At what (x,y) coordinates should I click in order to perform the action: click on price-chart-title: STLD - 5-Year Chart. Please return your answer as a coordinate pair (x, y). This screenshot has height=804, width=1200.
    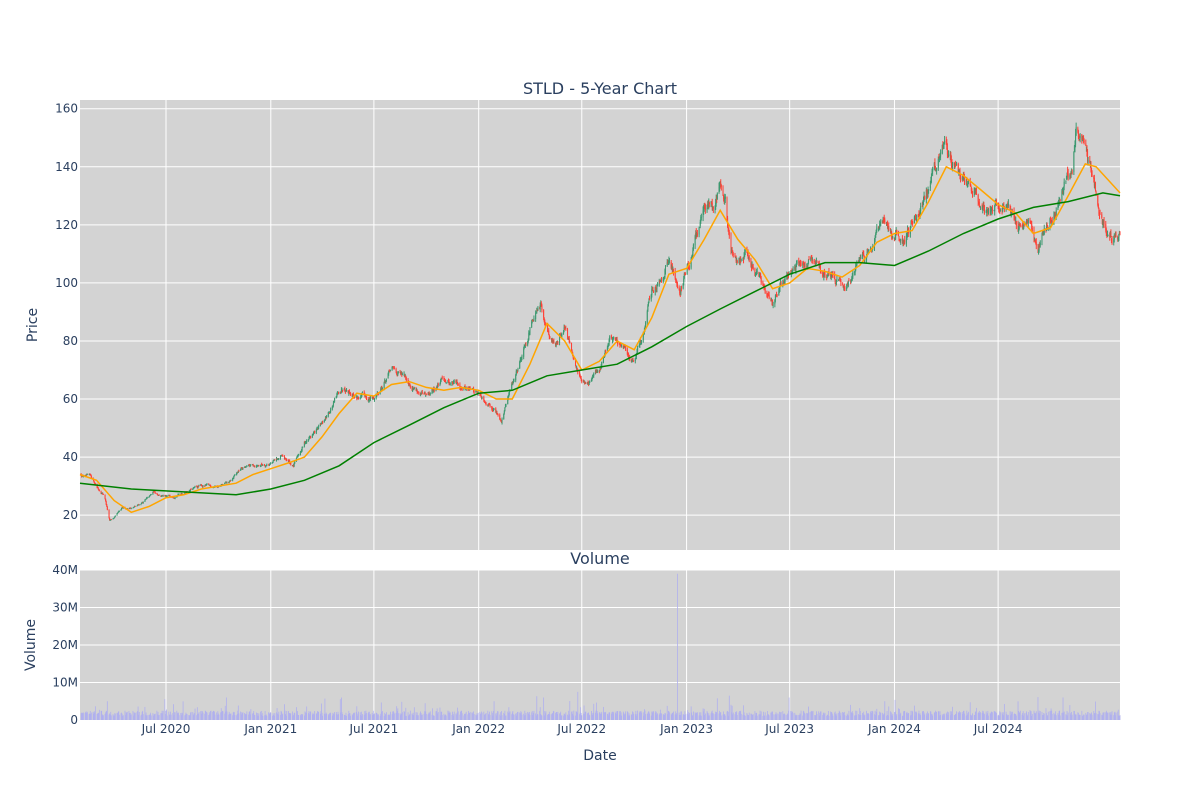
    Looking at the image, I should click on (600, 88).